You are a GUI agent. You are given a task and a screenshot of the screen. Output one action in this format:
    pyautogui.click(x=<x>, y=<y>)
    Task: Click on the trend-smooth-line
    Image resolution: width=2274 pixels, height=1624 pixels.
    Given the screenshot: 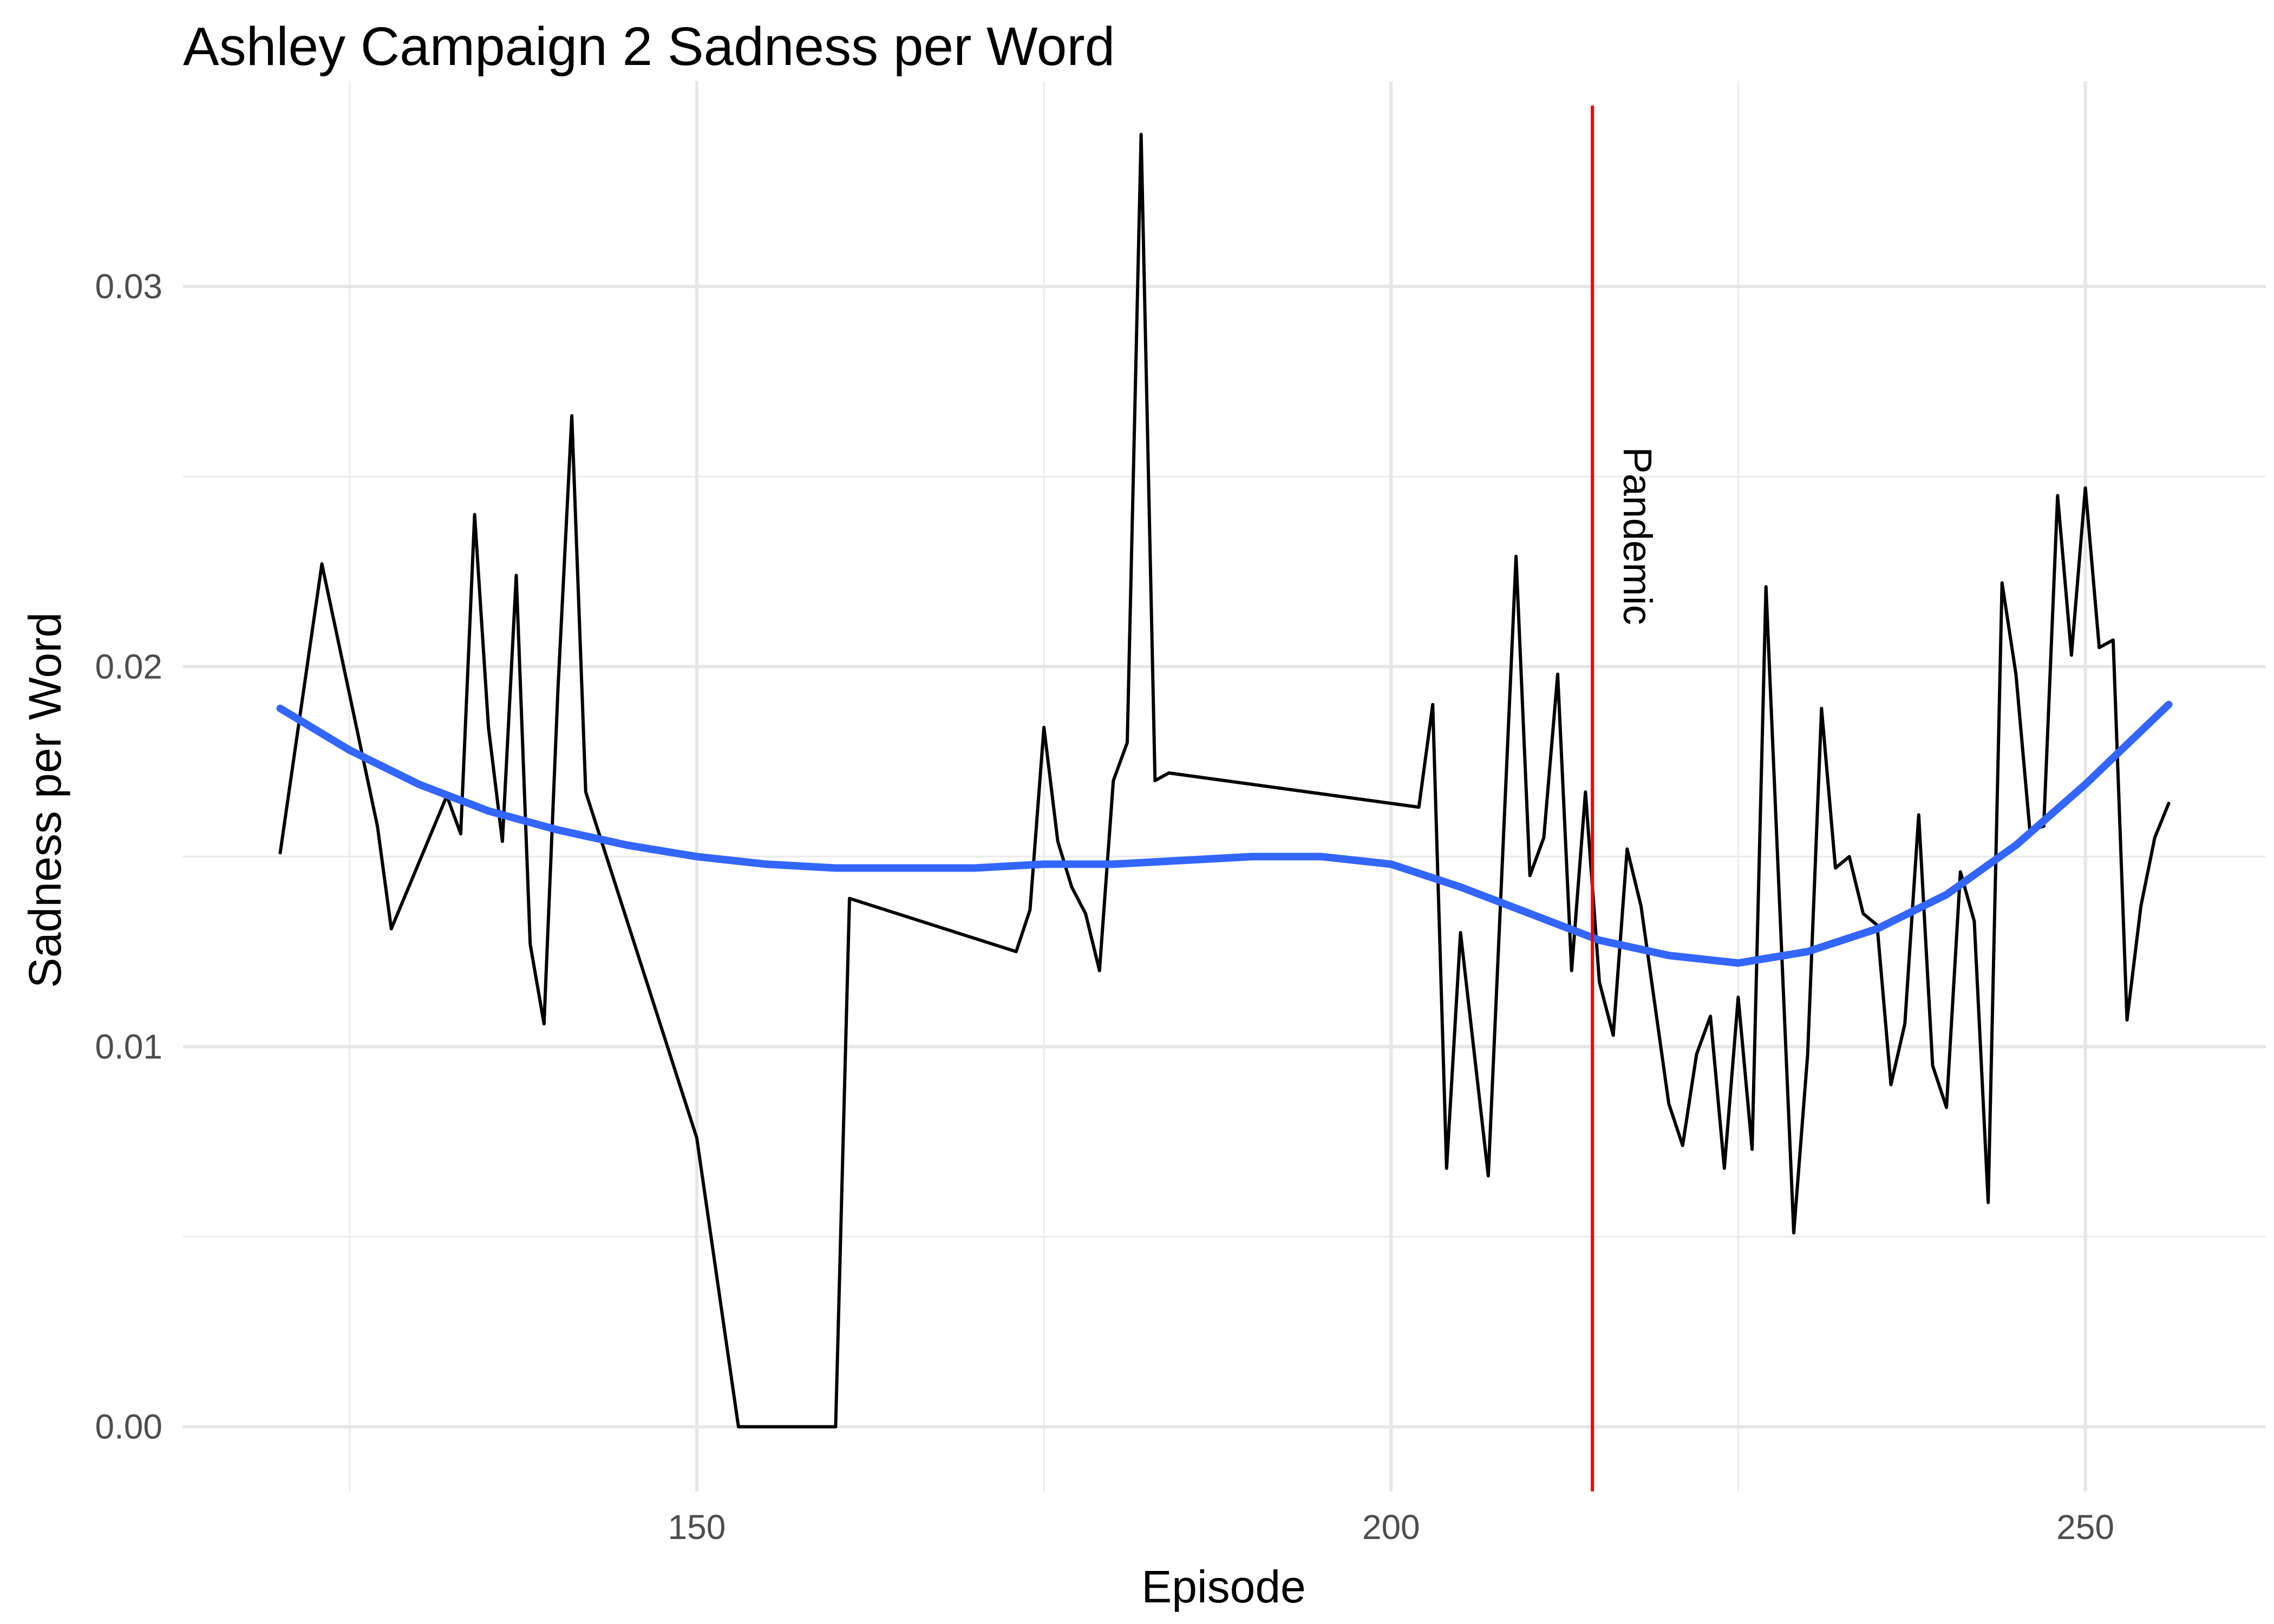 What is the action you would take?
    pyautogui.click(x=1225, y=834)
    